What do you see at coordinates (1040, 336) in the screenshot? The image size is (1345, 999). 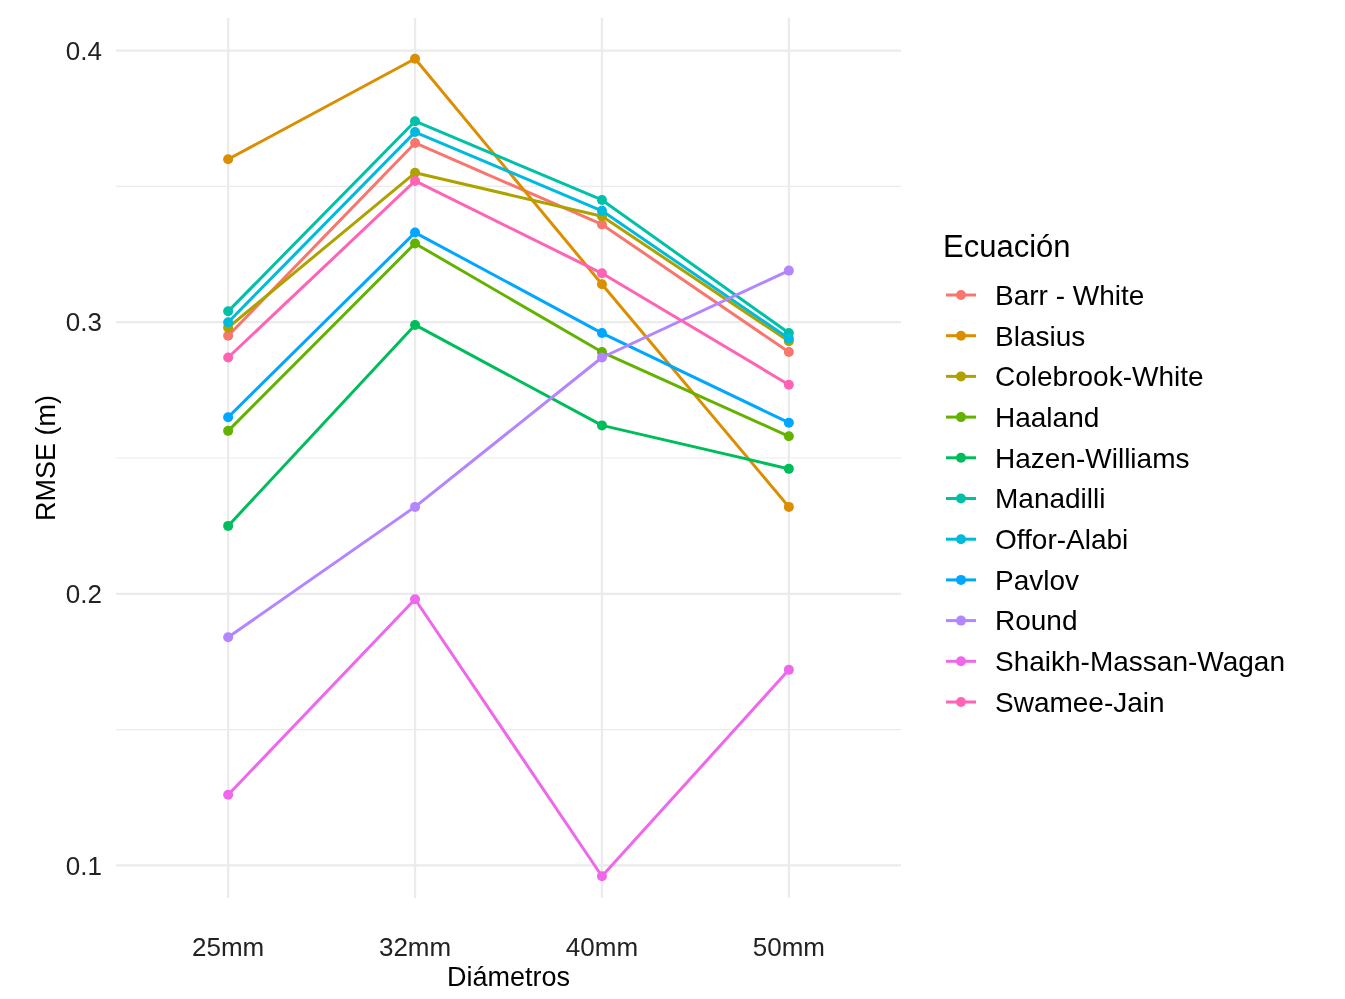 I see `legend-label: Blasius` at bounding box center [1040, 336].